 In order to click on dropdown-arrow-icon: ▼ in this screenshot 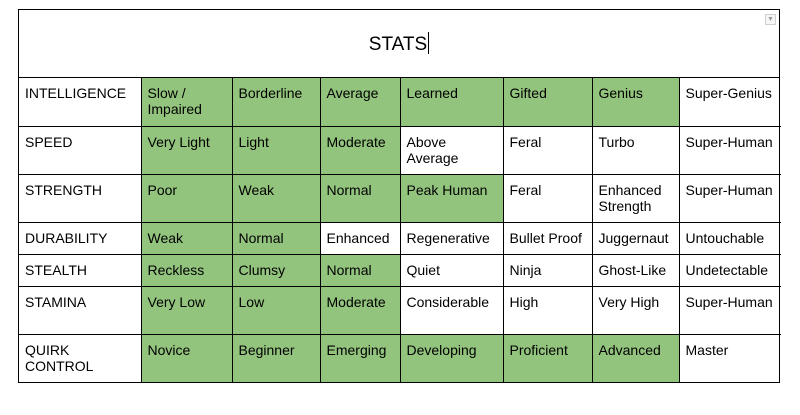, I will do `click(770, 19)`.